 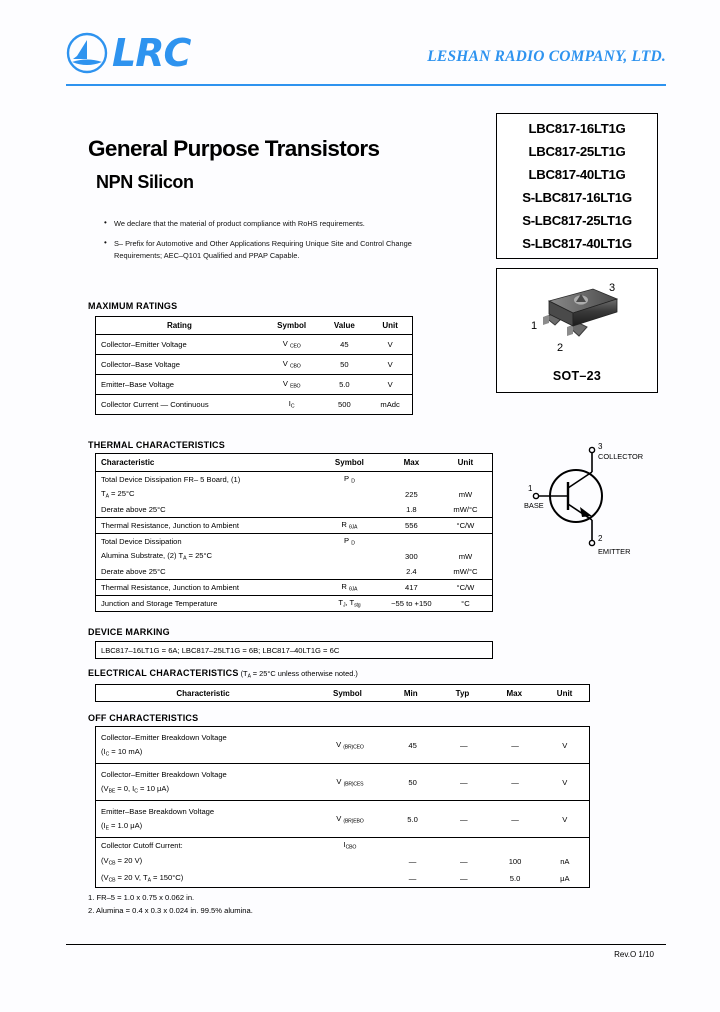 What do you see at coordinates (600, 538) in the screenshot?
I see `symbol-pin-2: 2` at bounding box center [600, 538].